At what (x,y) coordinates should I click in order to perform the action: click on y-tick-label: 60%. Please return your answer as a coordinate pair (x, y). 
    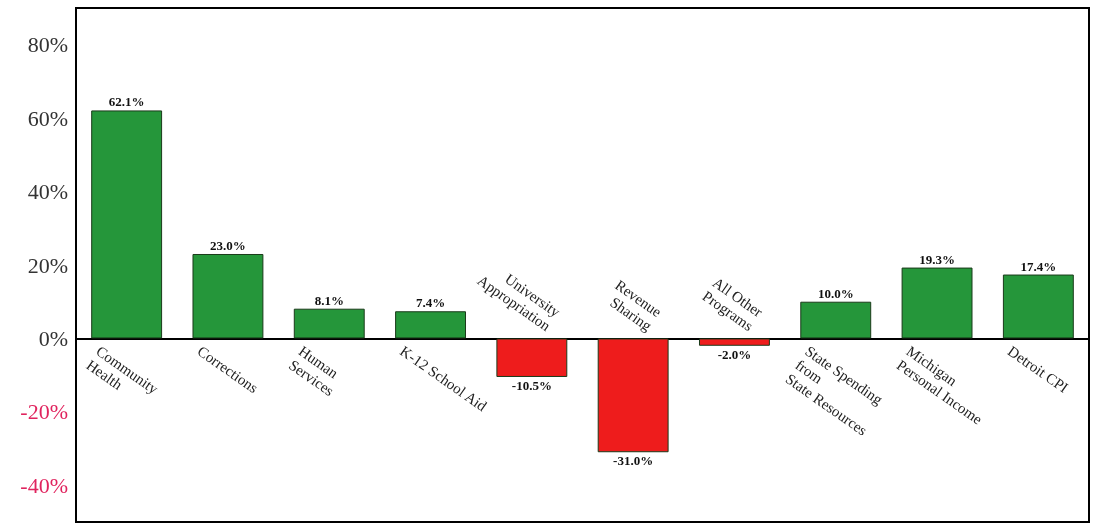
    Looking at the image, I should click on (47, 118).